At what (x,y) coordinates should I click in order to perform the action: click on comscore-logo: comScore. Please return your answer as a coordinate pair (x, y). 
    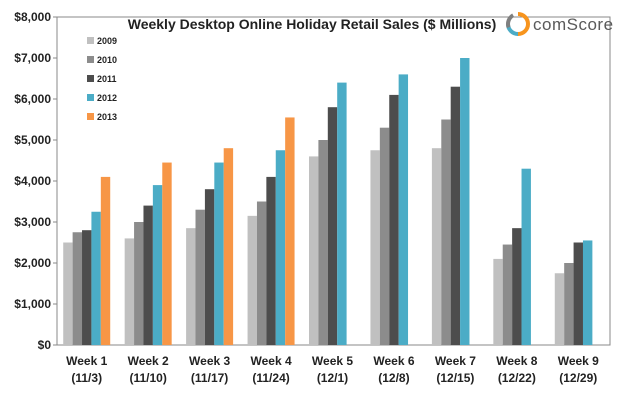
    Looking at the image, I should click on (560, 24).